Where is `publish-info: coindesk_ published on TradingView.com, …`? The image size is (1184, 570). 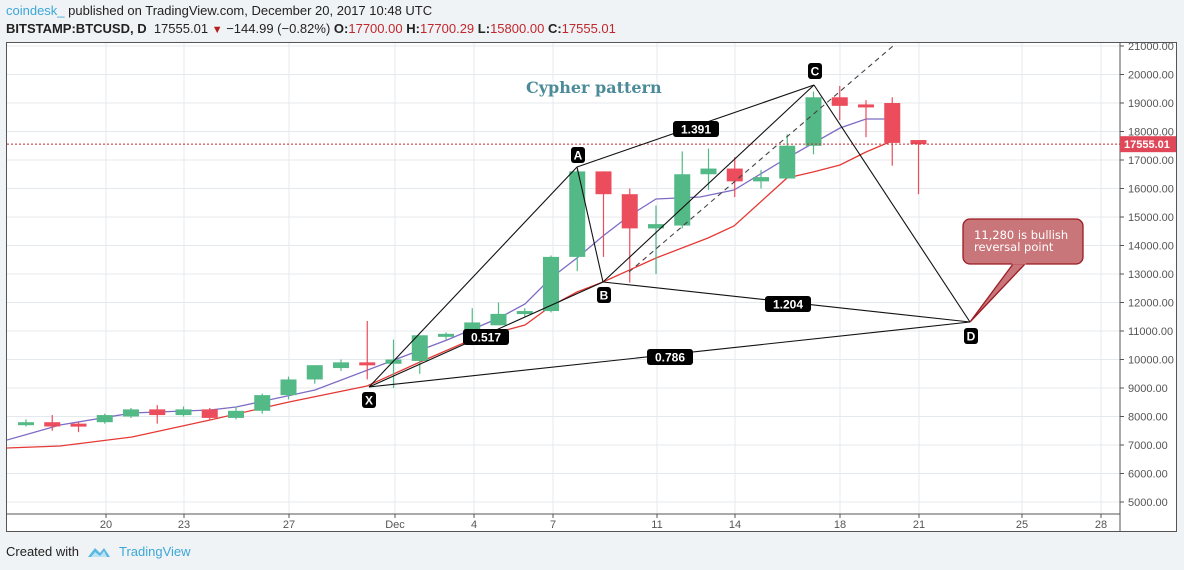
publish-info: coindesk_ published on TradingView.com, … is located at coordinates (219, 10).